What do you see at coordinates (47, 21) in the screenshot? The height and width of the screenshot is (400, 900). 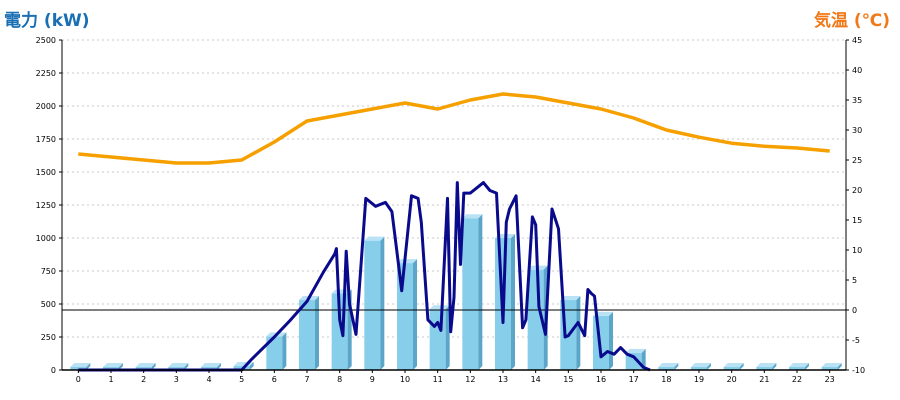 I see `power-axis-title: 電力 (kW)` at bounding box center [47, 21].